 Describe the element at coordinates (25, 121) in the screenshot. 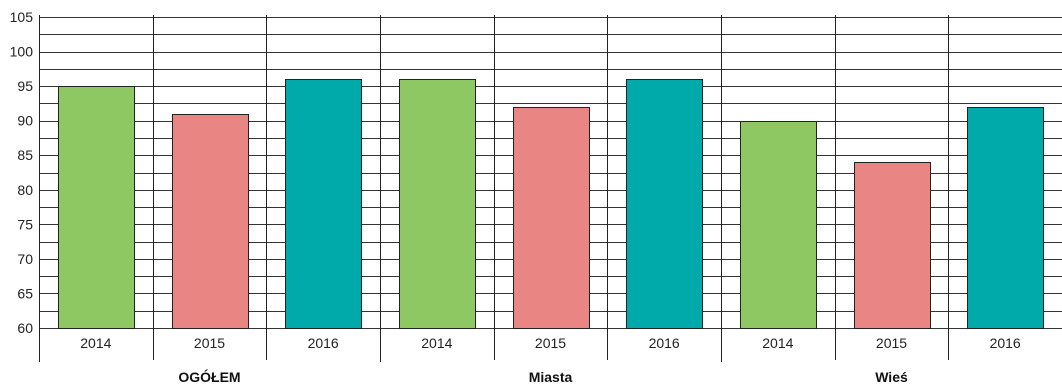

I see `y-tick-label: 90` at that location.